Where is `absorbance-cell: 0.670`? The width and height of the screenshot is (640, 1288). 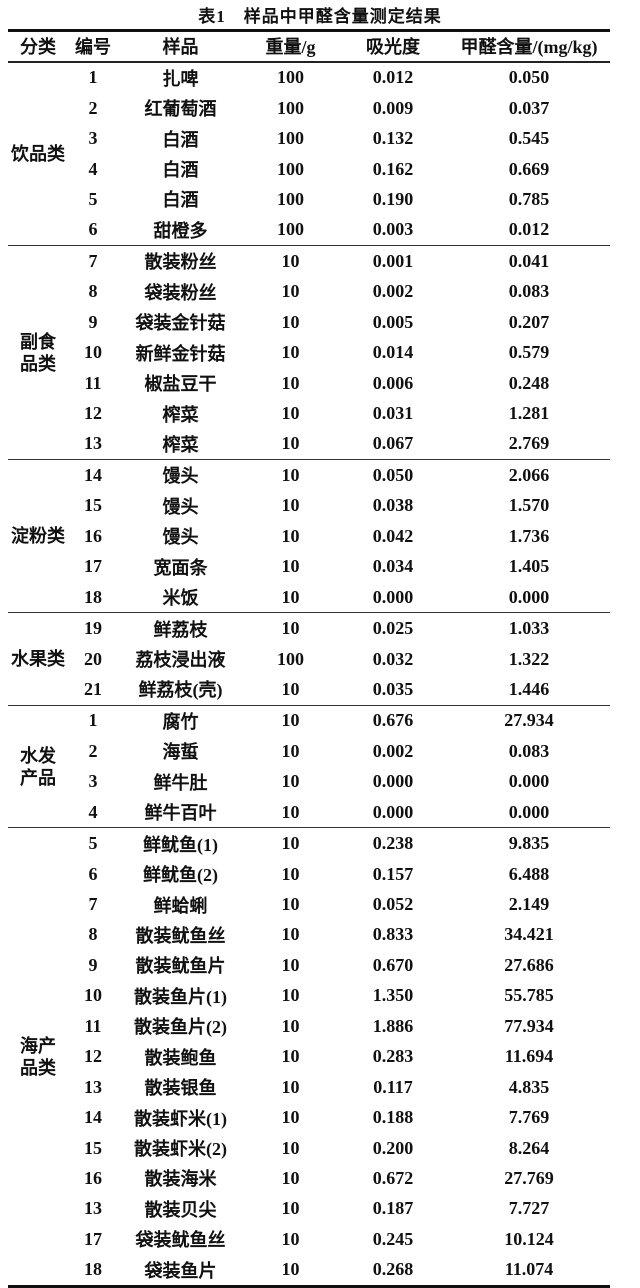 absorbance-cell: 0.670 is located at coordinates (393, 964).